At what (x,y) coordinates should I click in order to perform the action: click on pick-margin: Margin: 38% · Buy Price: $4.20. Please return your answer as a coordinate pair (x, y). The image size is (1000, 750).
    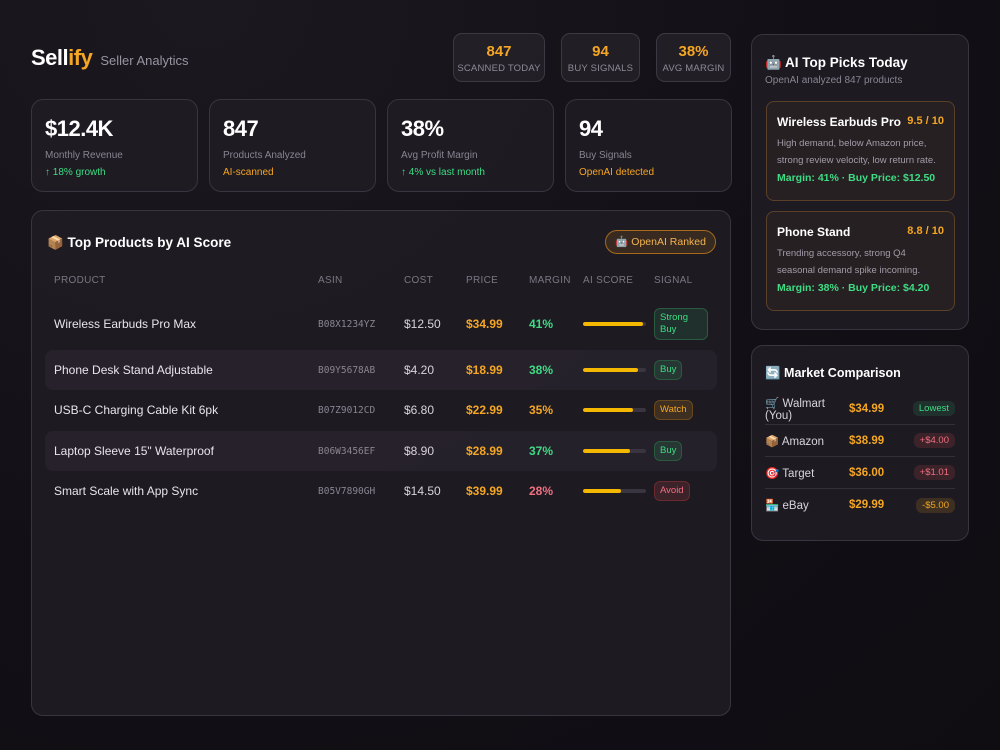
    Looking at the image, I should click on (853, 288).